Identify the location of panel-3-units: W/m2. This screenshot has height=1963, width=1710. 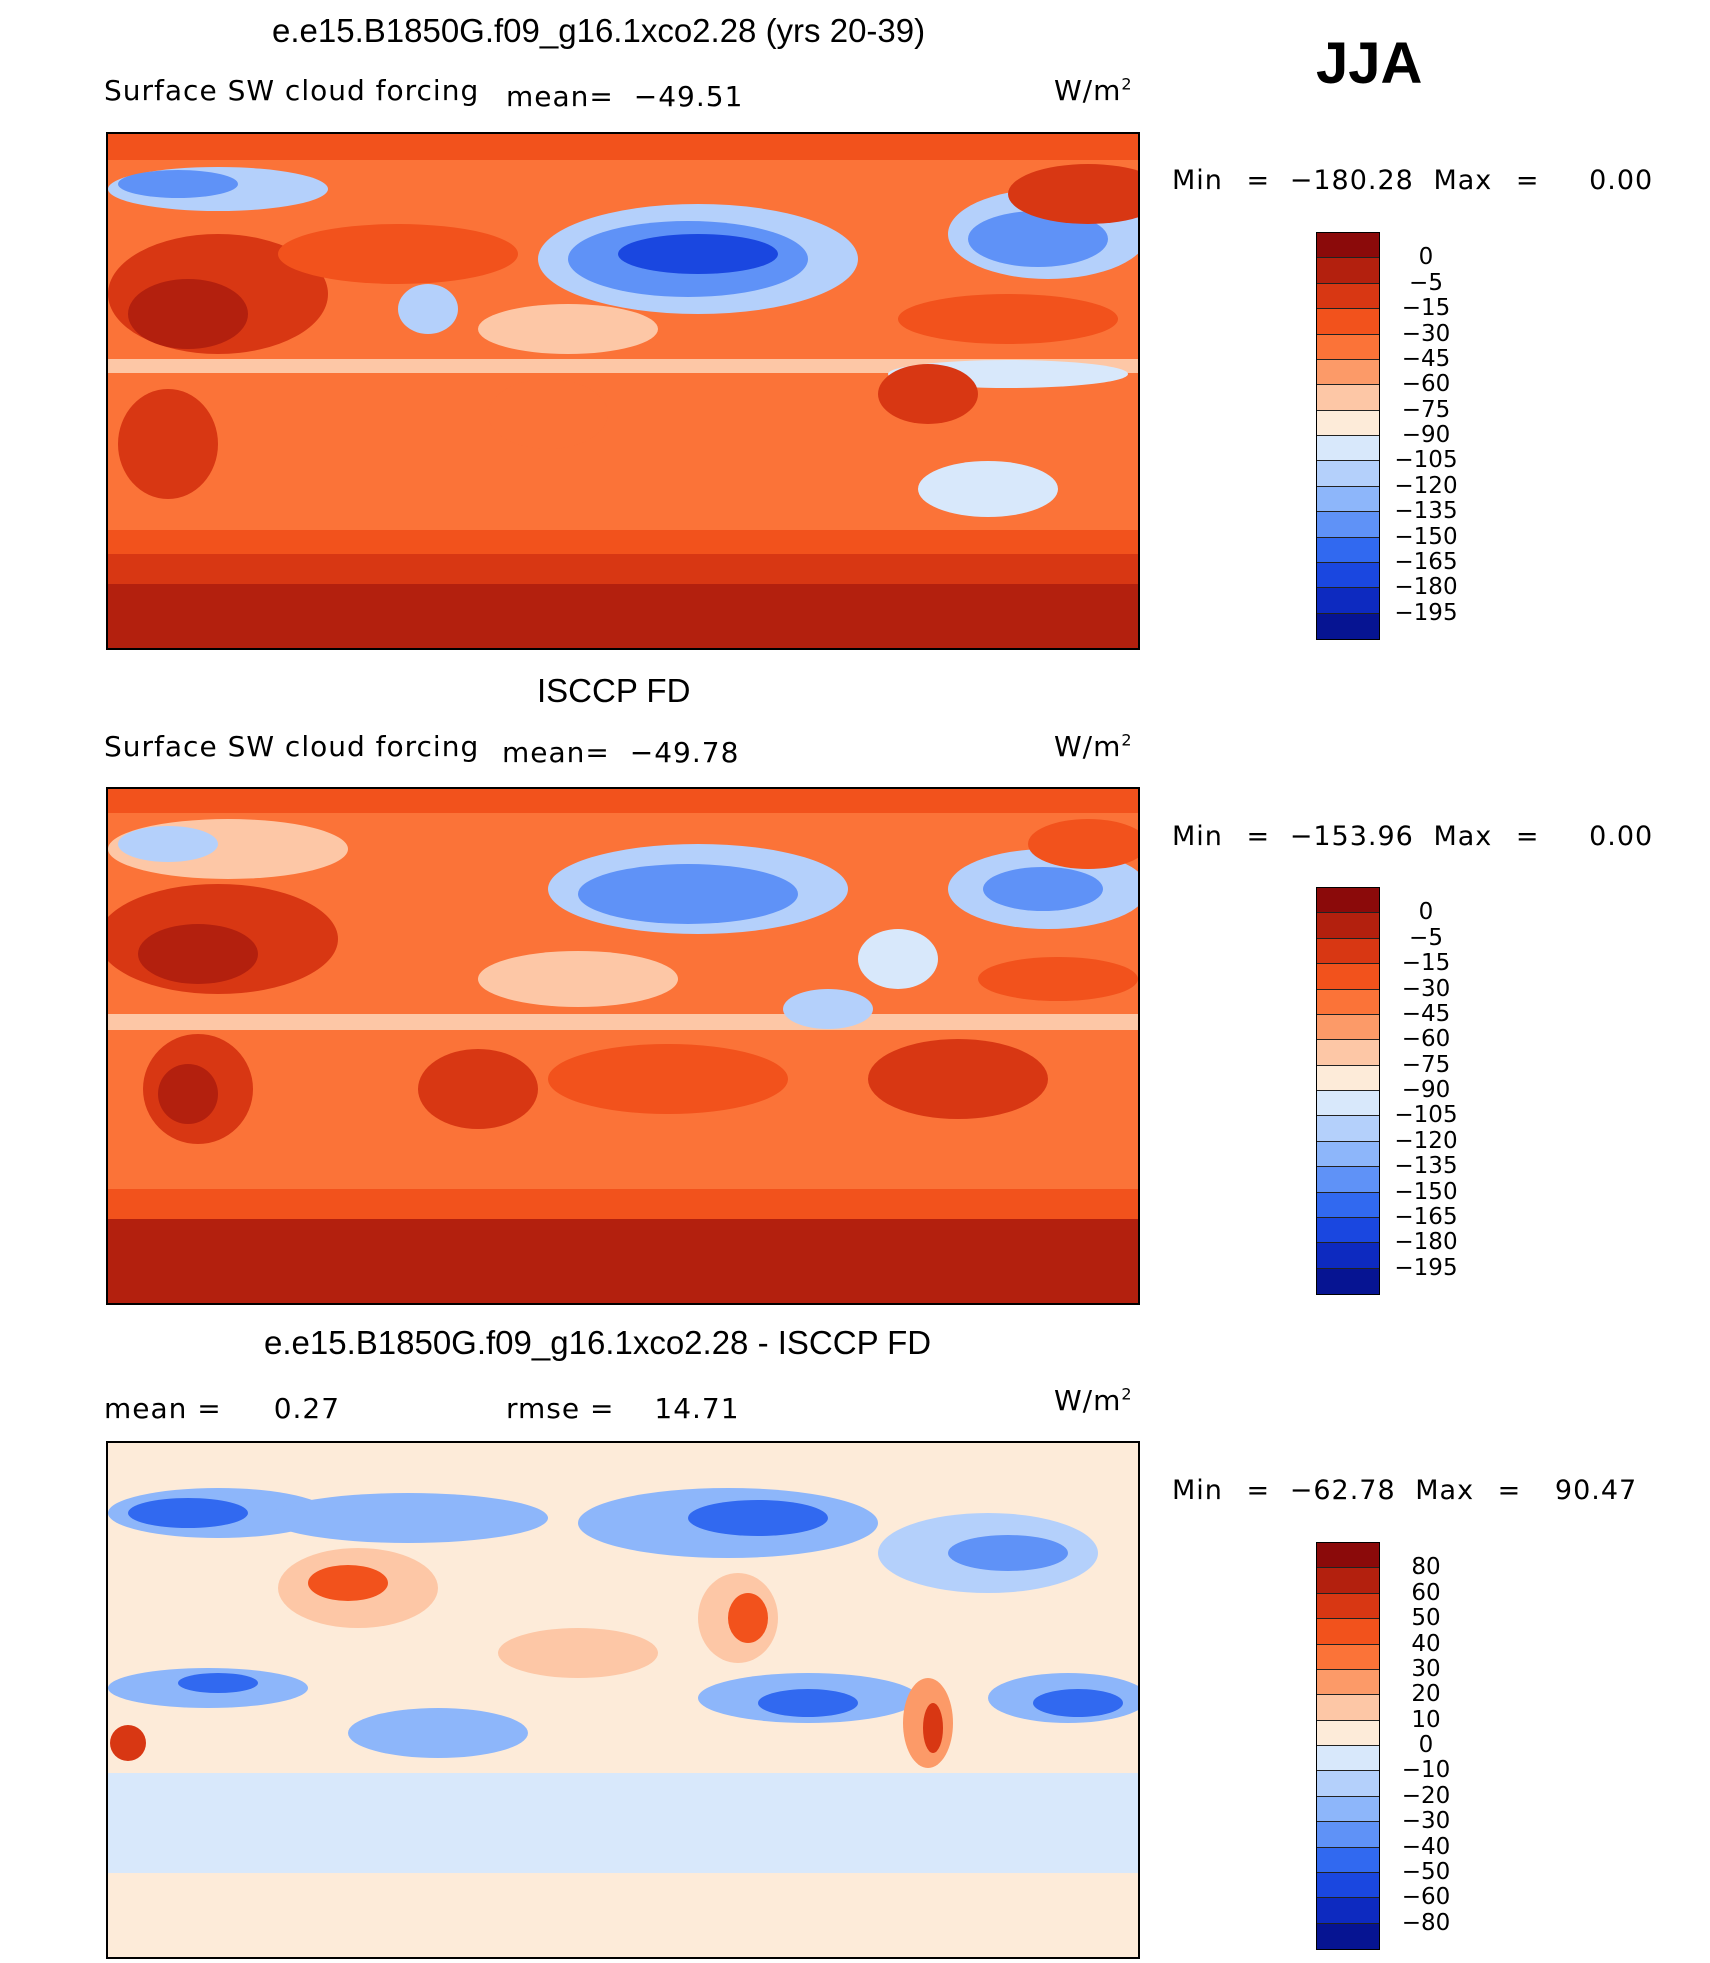
(1093, 1400).